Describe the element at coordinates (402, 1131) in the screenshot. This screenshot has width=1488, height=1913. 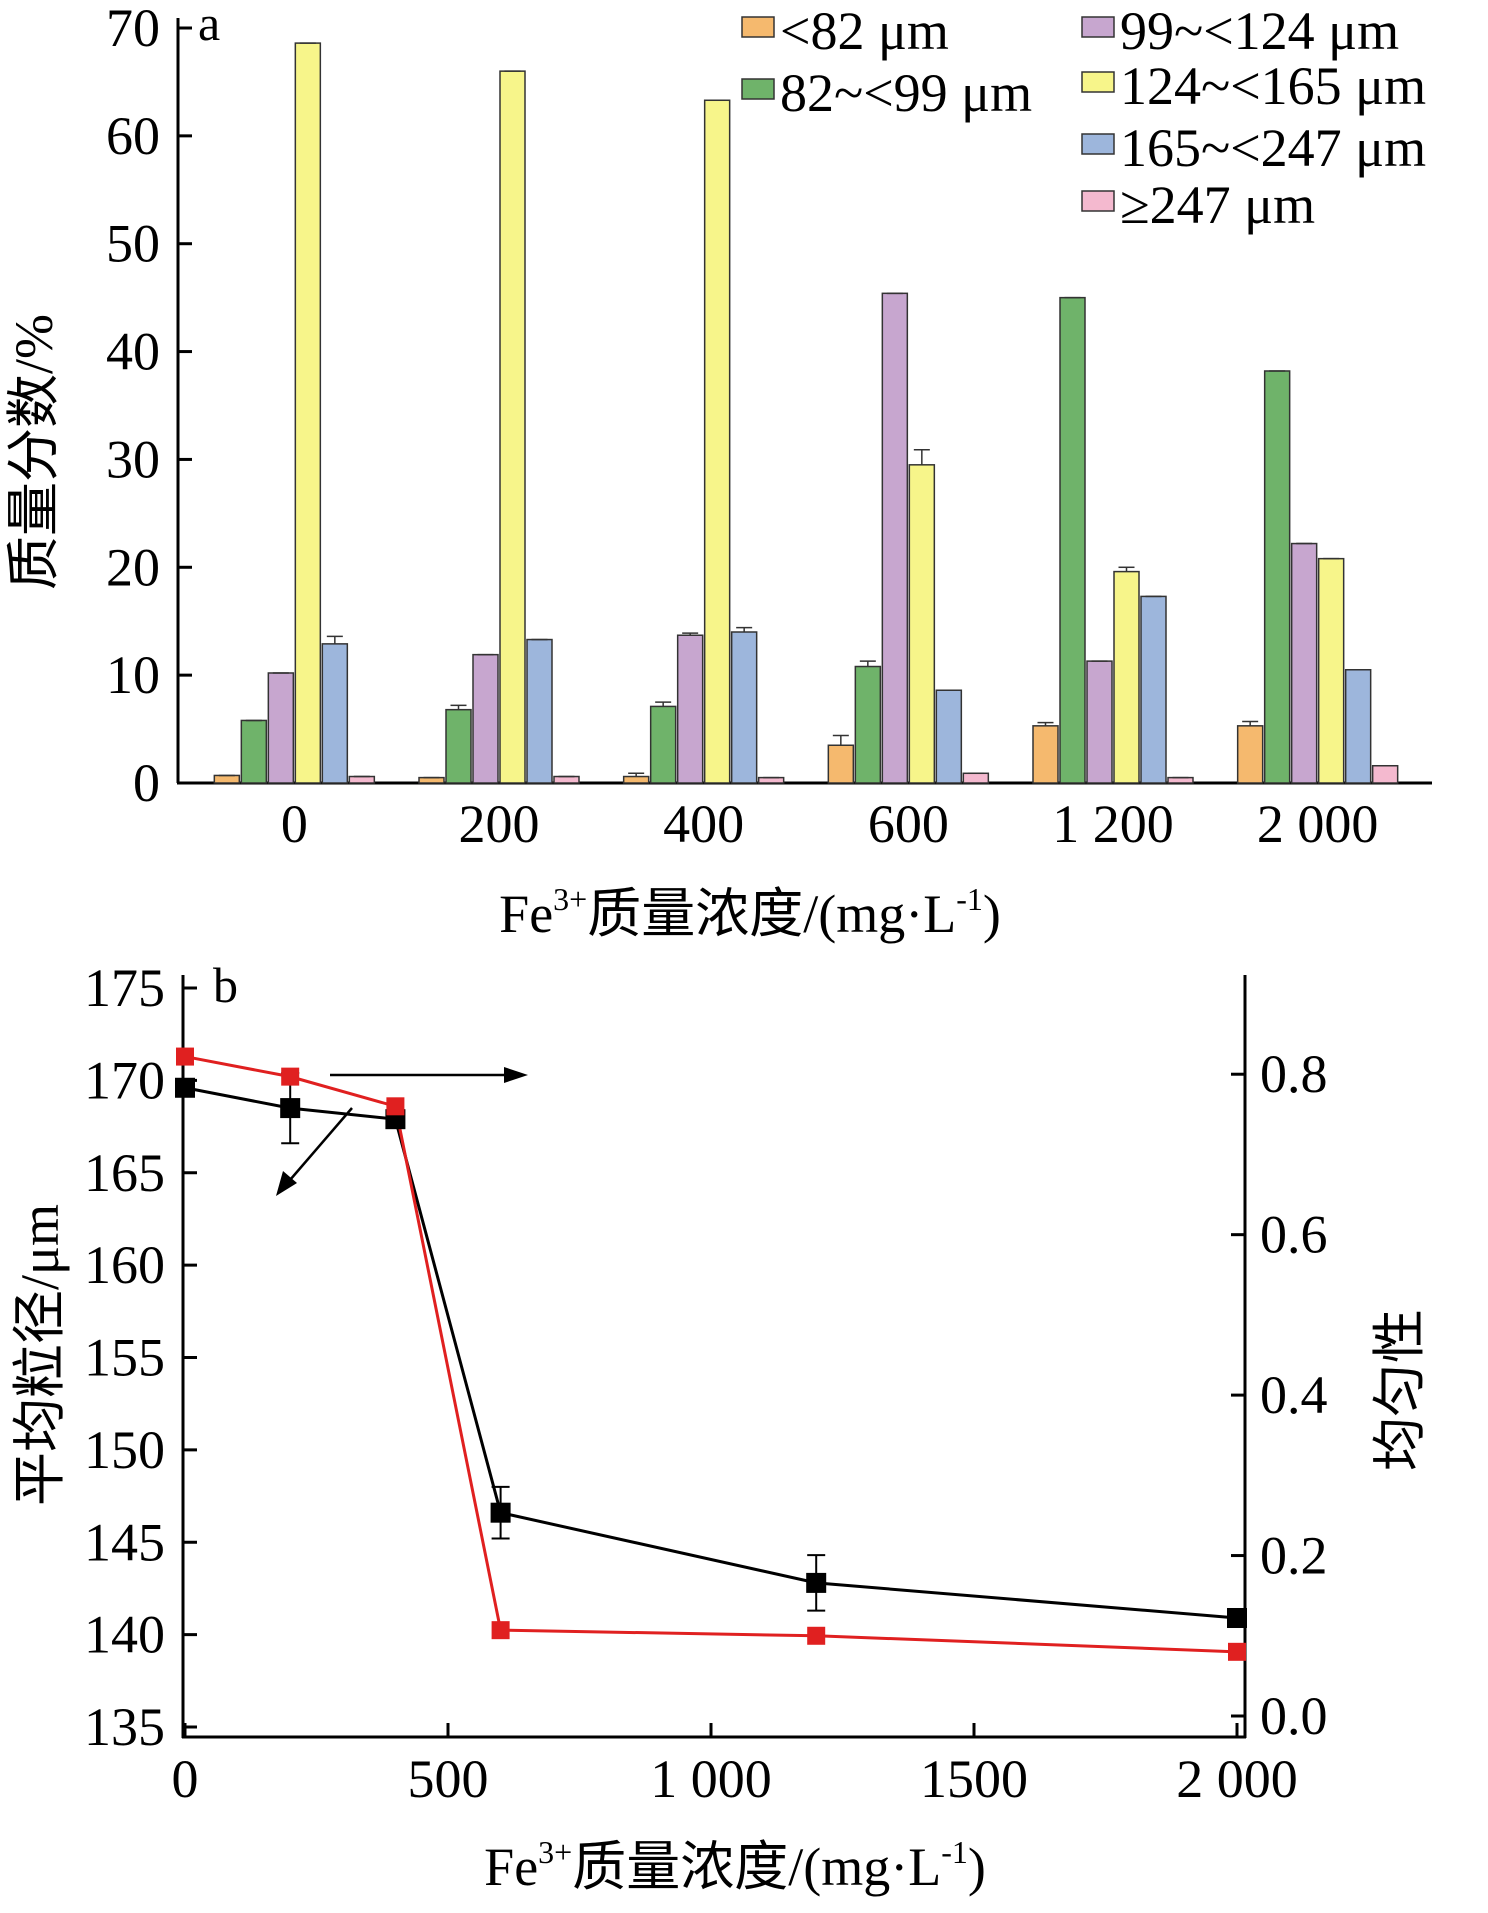
I see `annotation-arrows` at that location.